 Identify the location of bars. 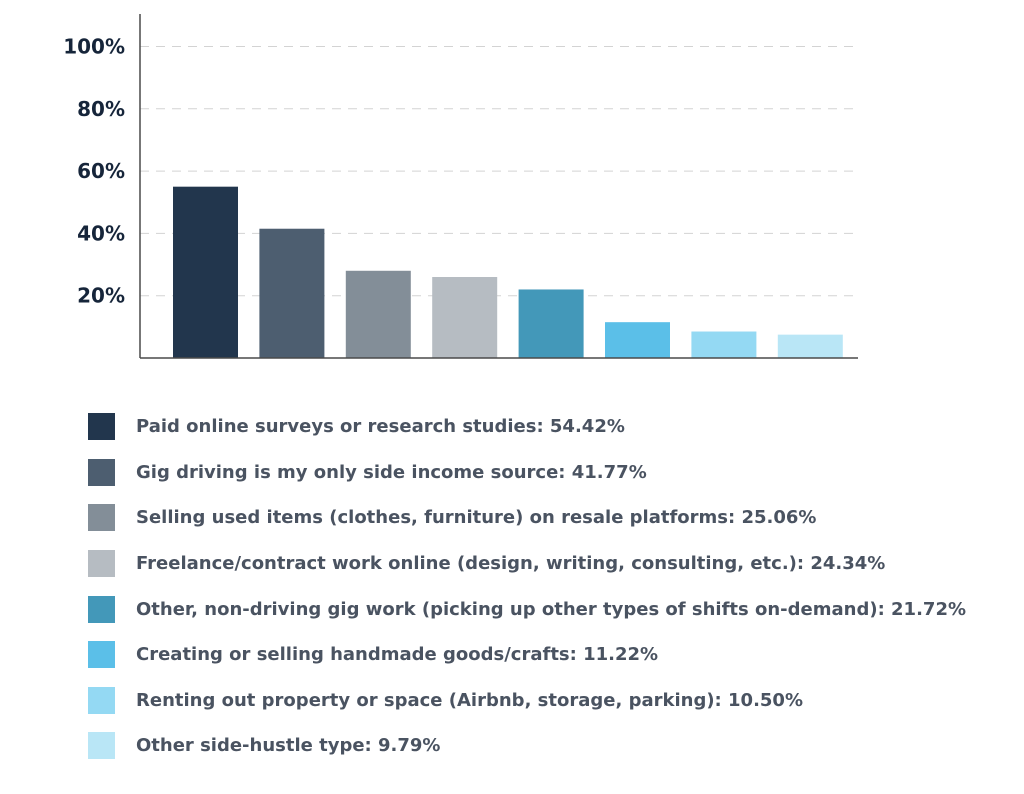
(508, 272).